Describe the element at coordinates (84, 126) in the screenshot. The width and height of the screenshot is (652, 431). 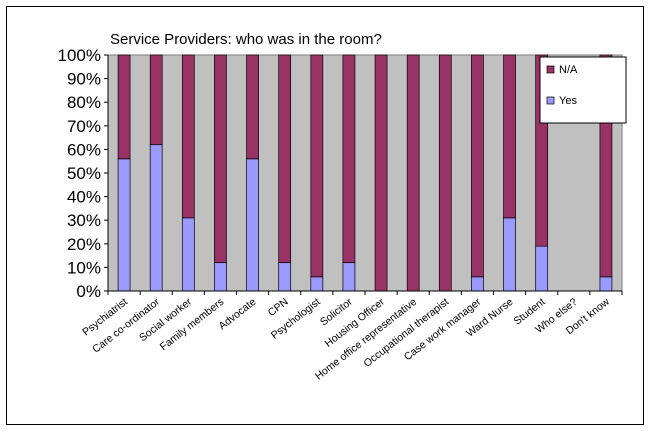
I see `y-tick-label: 70%` at that location.